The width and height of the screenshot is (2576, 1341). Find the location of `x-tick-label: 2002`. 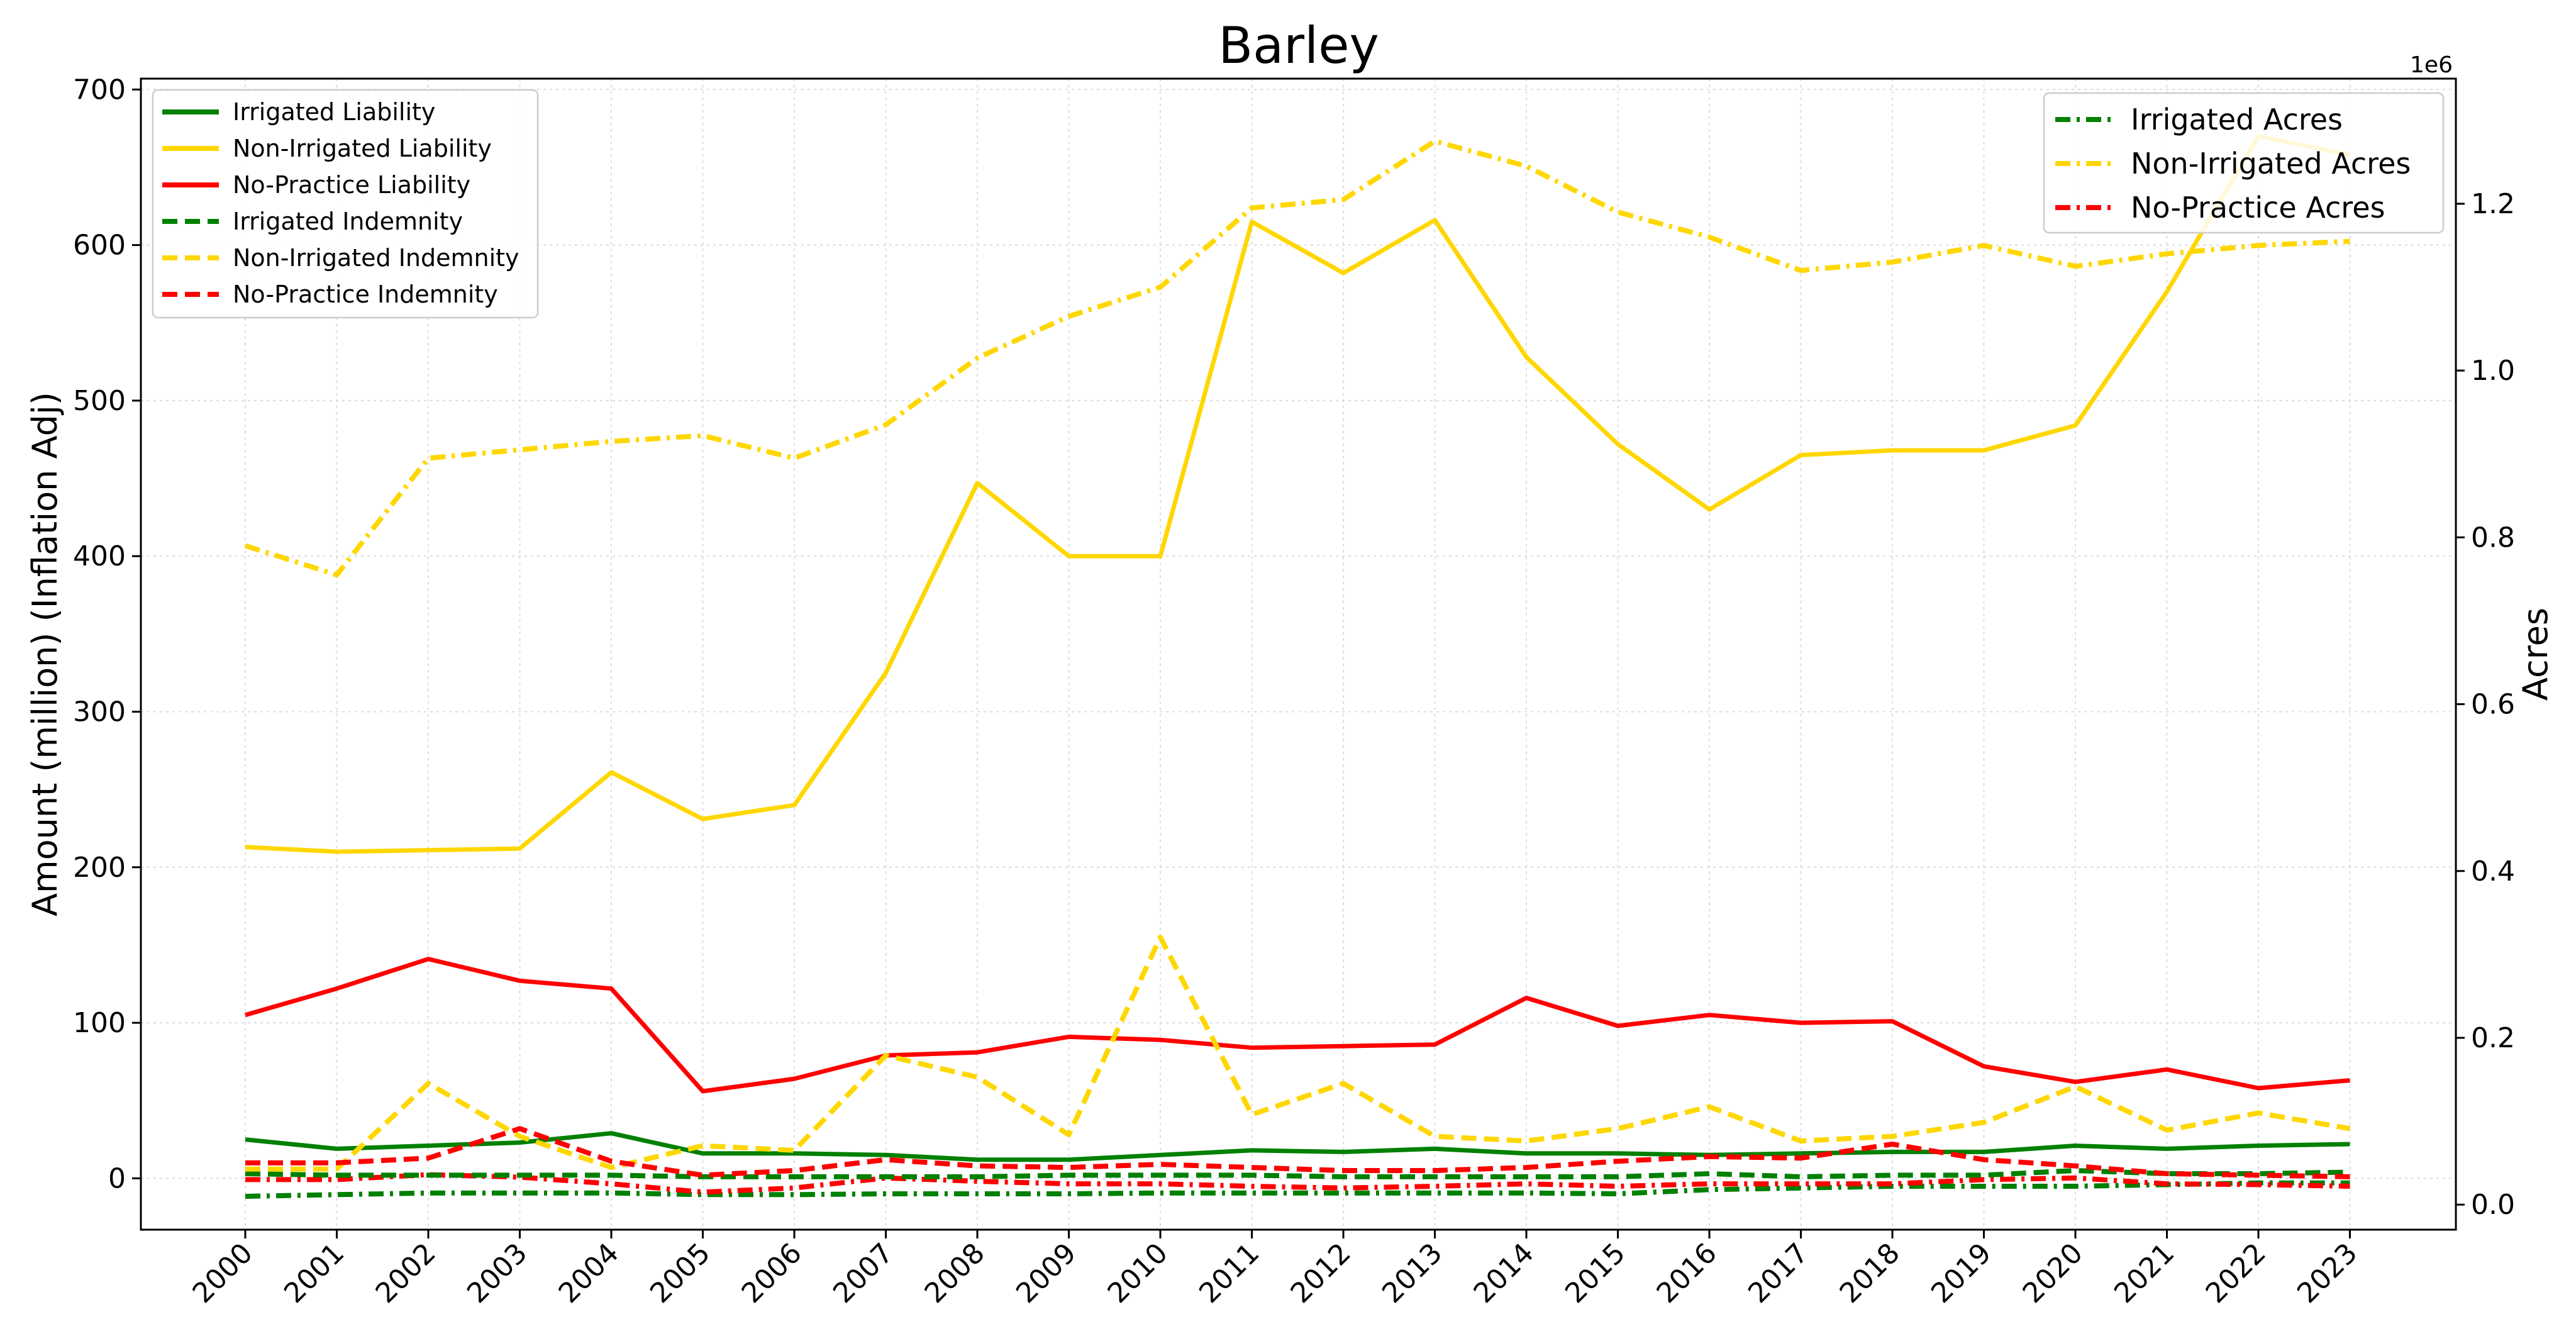

x-tick-label: 2002 is located at coordinates (406, 1273).